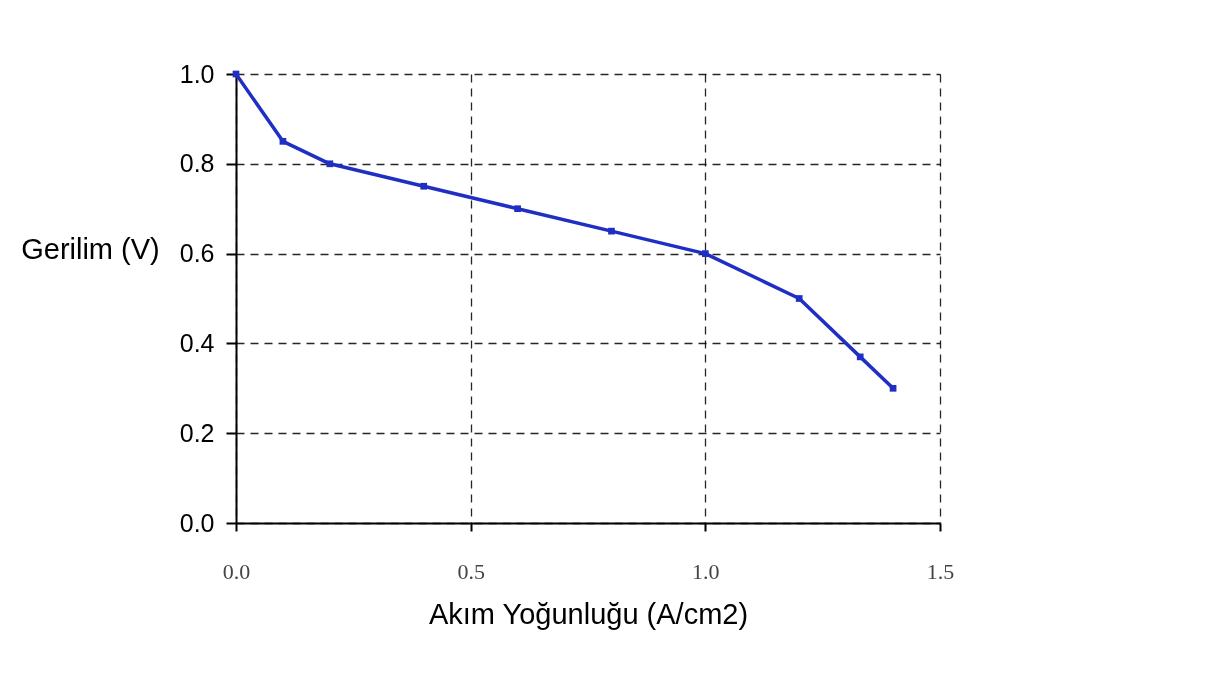  I want to click on x-tick-label: 0.0, so click(236, 571).